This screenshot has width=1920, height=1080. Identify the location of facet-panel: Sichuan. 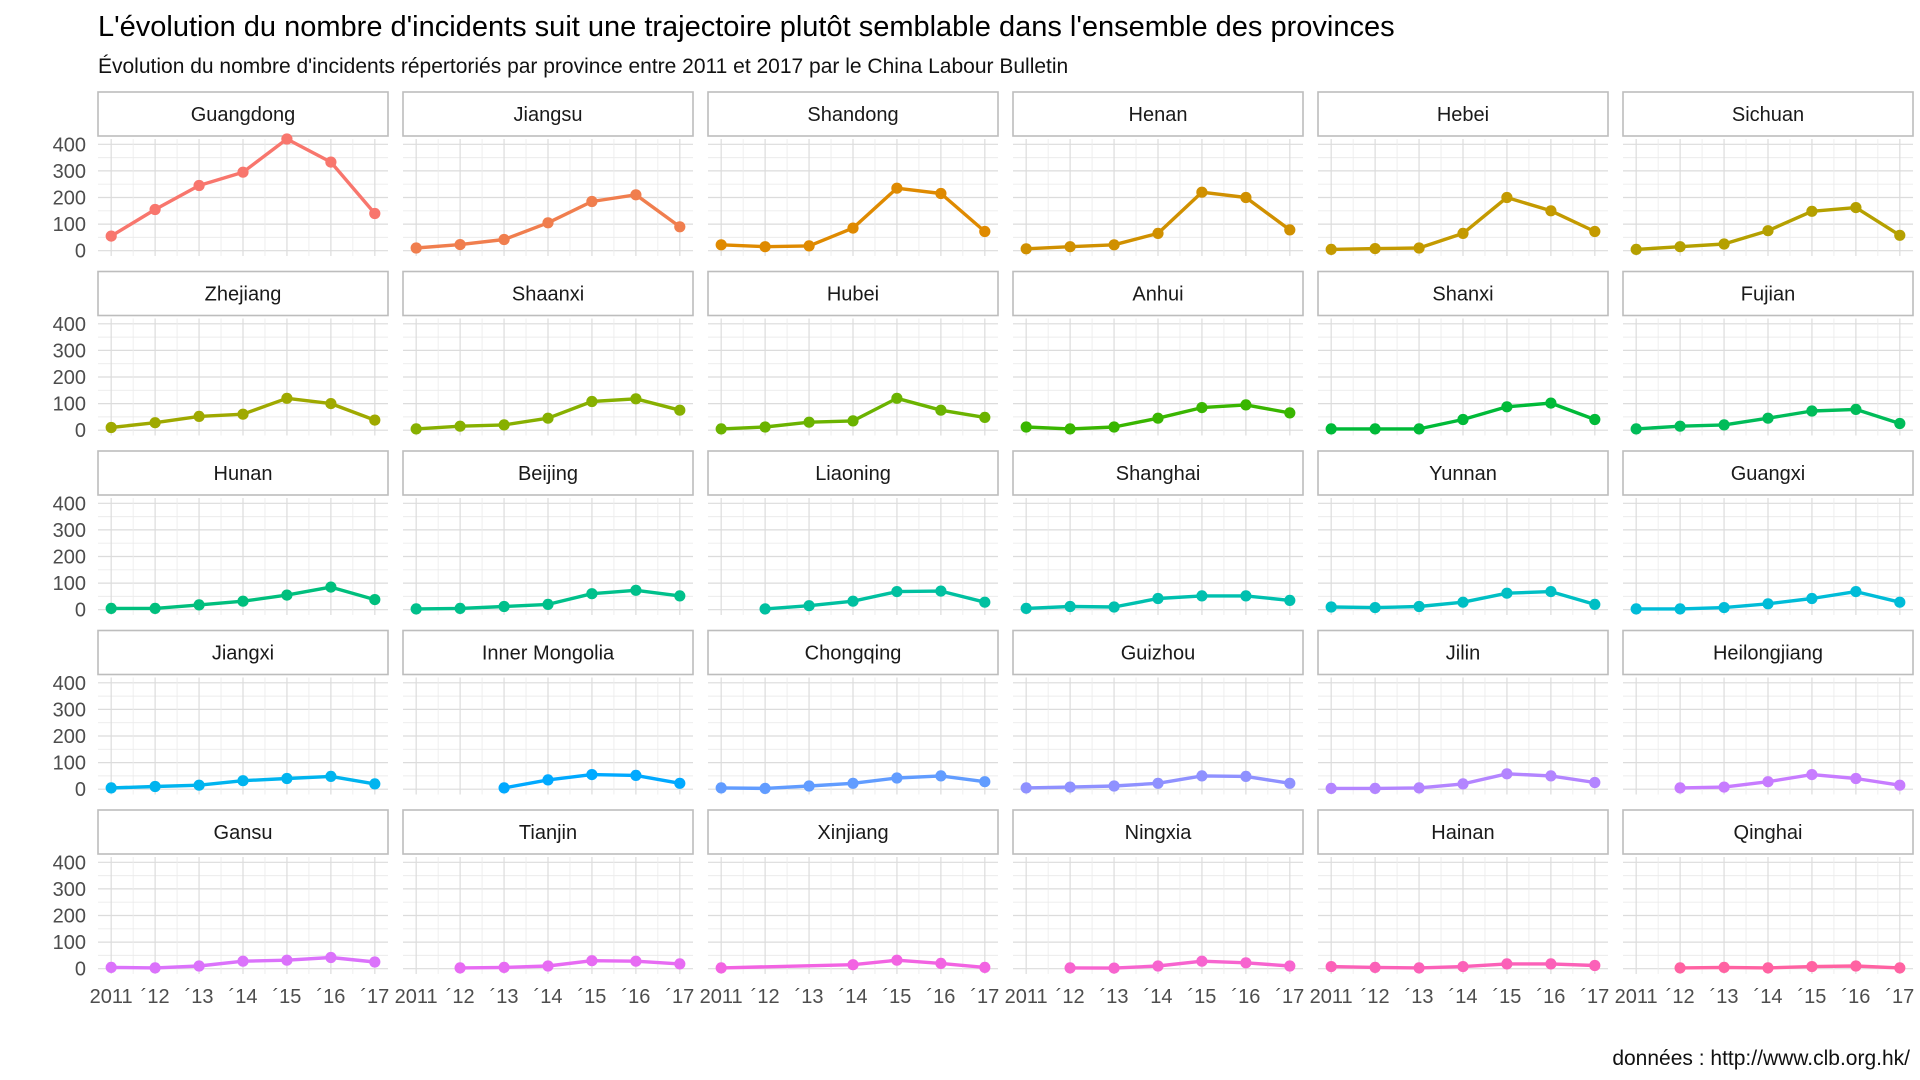
(1768, 173).